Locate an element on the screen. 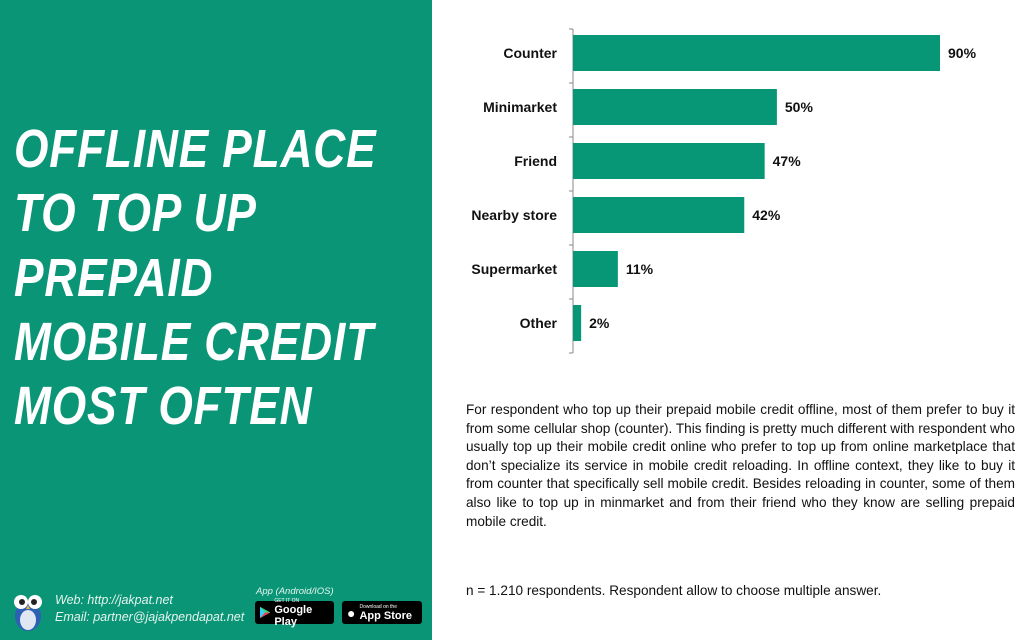 Image resolution: width=1024 pixels, height=640 pixels. badge-small-text: GET IT ON is located at coordinates (287, 600).